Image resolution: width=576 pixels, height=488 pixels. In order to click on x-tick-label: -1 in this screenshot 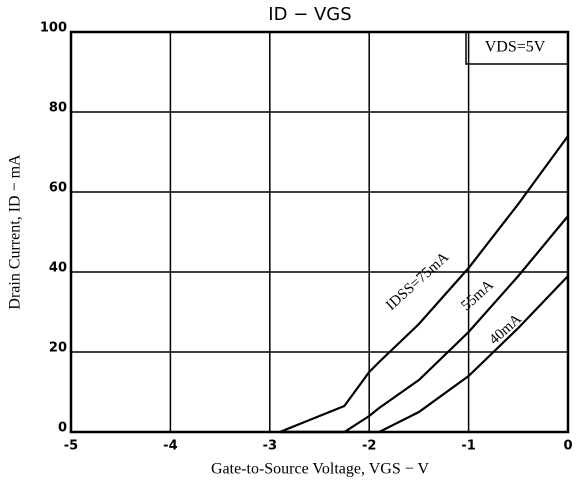, I will do `click(468, 446)`.